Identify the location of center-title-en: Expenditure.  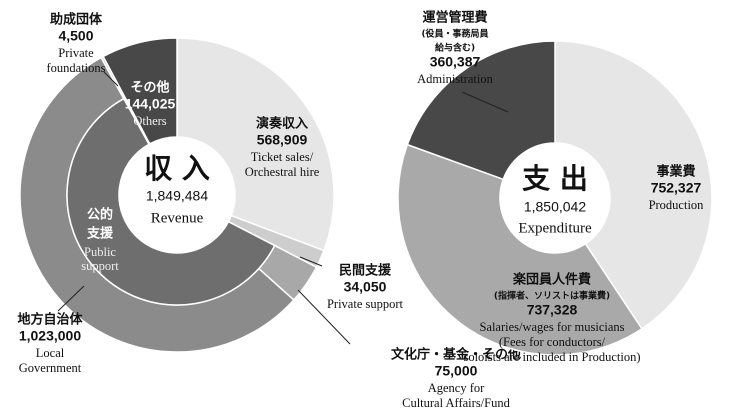
(555, 228).